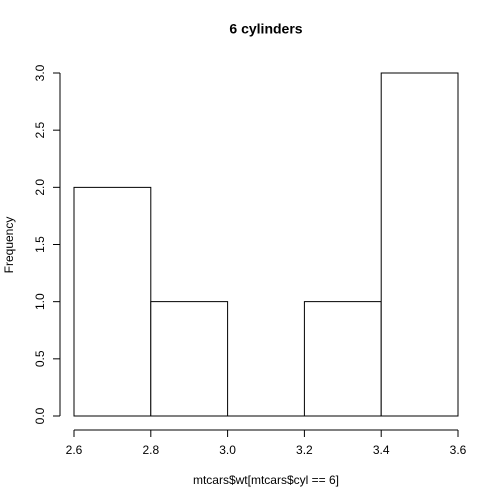 This screenshot has height=504, width=504. I want to click on x-tick-label: 3.6, so click(458, 450).